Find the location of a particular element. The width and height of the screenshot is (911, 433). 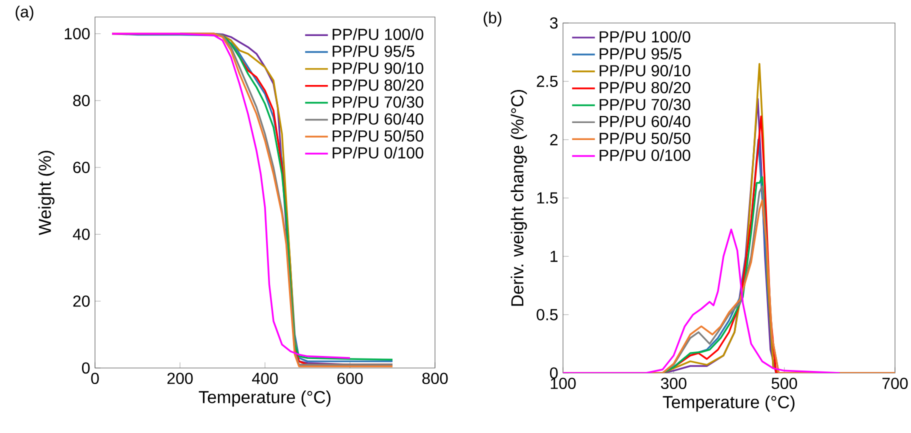

x-tick-label: 800 is located at coordinates (435, 378).